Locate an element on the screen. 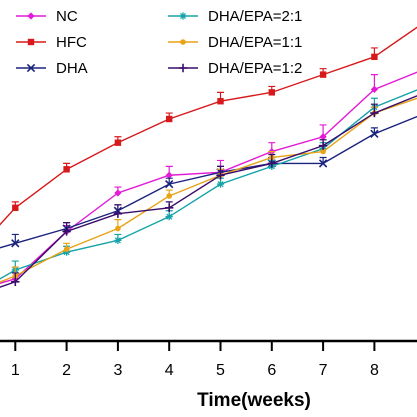 The image size is (417, 417). x-ticks: 1 2 3 4 5 6 7 8 is located at coordinates (195, 360).